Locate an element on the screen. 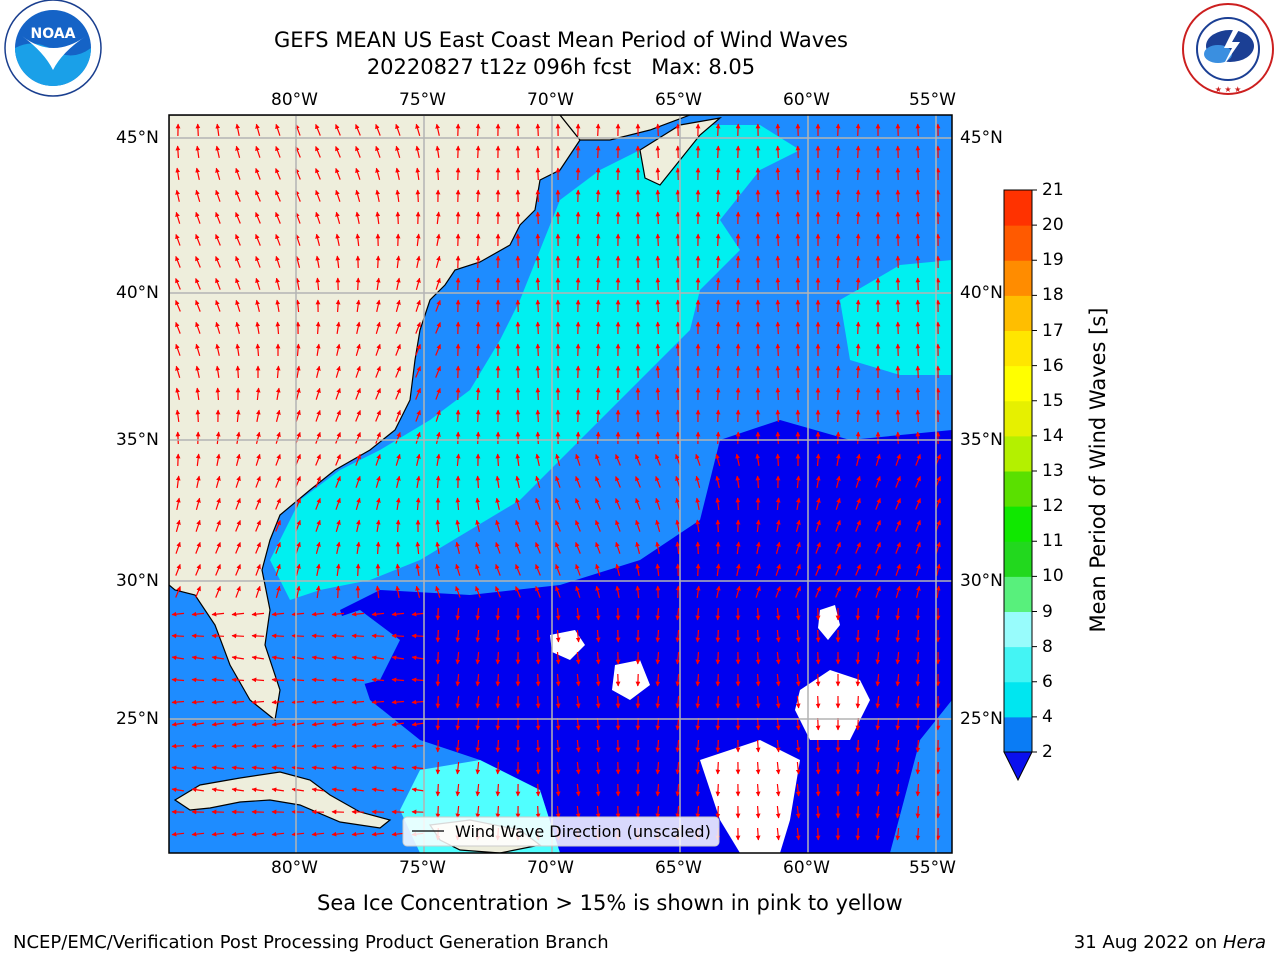 The width and height of the screenshot is (1280, 960). map-legend: Wind Wave Direction (unscaled) is located at coordinates (561, 831).